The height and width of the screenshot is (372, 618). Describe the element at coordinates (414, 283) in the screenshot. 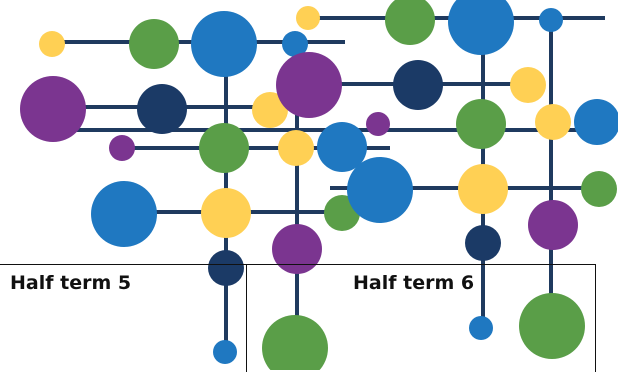

I see `half-term-6-label: Half term 6` at that location.